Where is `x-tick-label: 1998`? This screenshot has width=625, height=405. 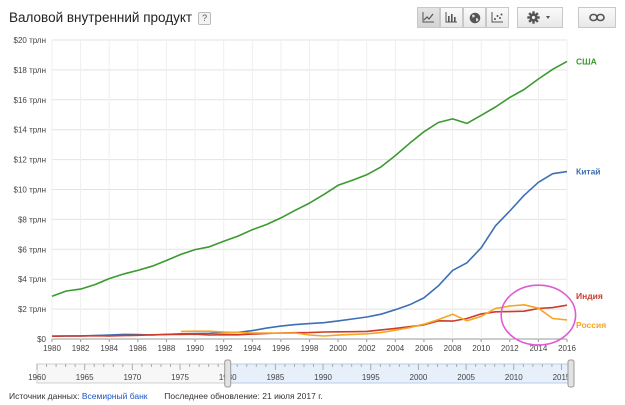
x-tick-label: 1998 is located at coordinates (310, 348).